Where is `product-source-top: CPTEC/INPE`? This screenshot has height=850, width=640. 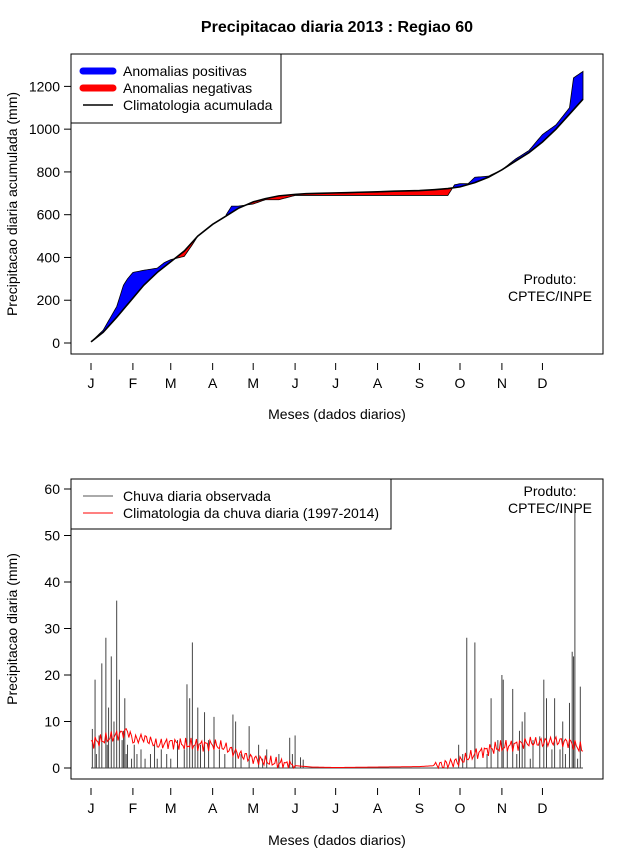 product-source-top: CPTEC/INPE is located at coordinates (550, 296).